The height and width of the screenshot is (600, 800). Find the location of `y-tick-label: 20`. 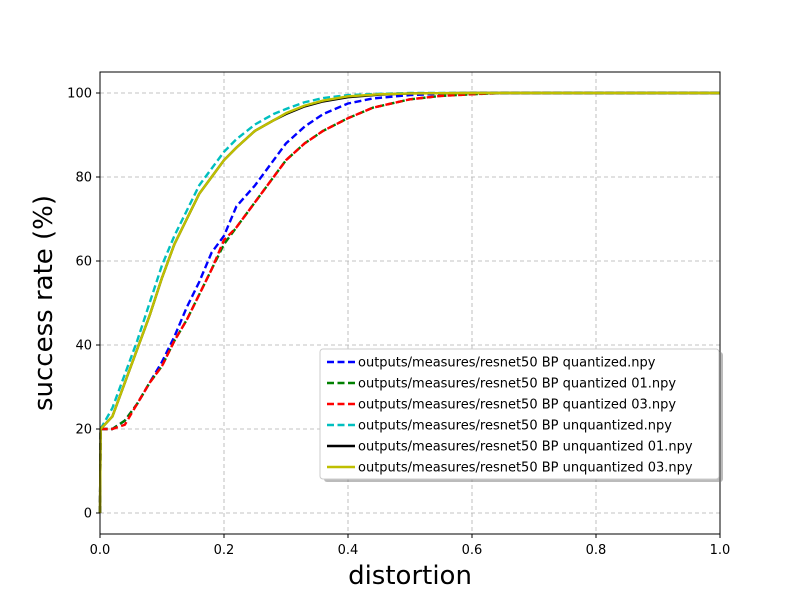

y-tick-label: 20 is located at coordinates (83, 430).